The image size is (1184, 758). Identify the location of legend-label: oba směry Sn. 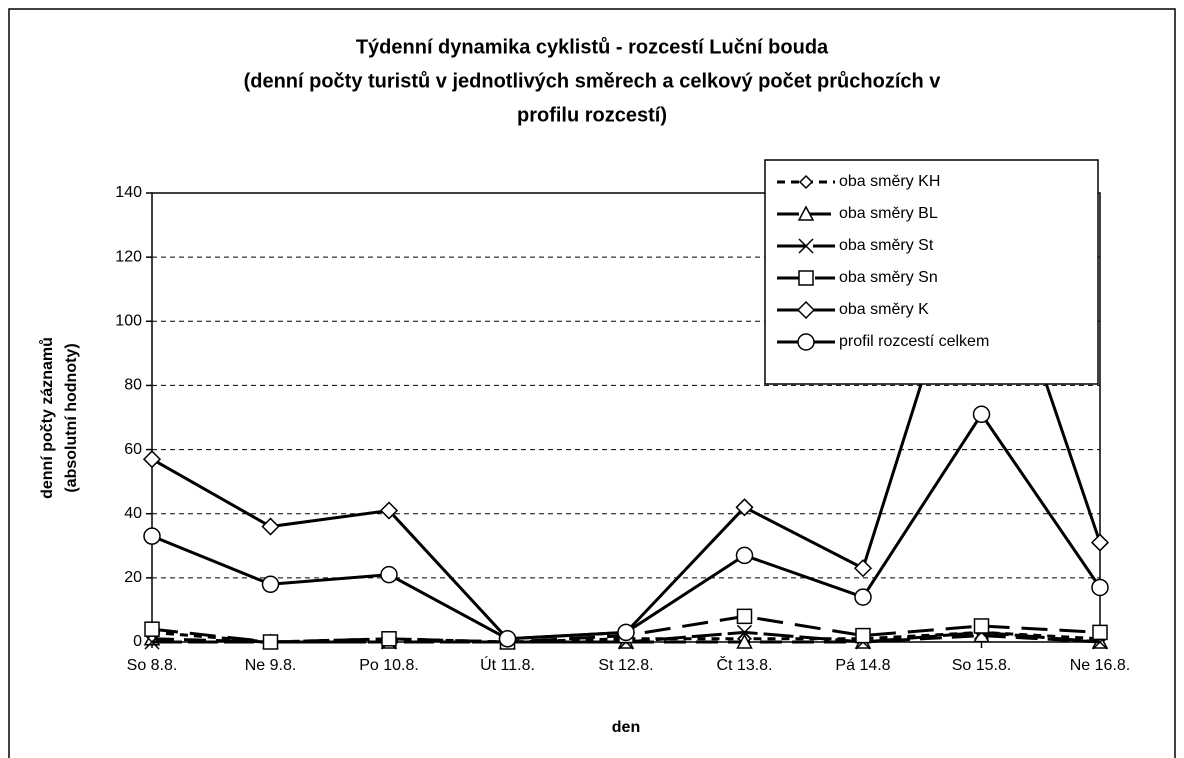
(888, 277).